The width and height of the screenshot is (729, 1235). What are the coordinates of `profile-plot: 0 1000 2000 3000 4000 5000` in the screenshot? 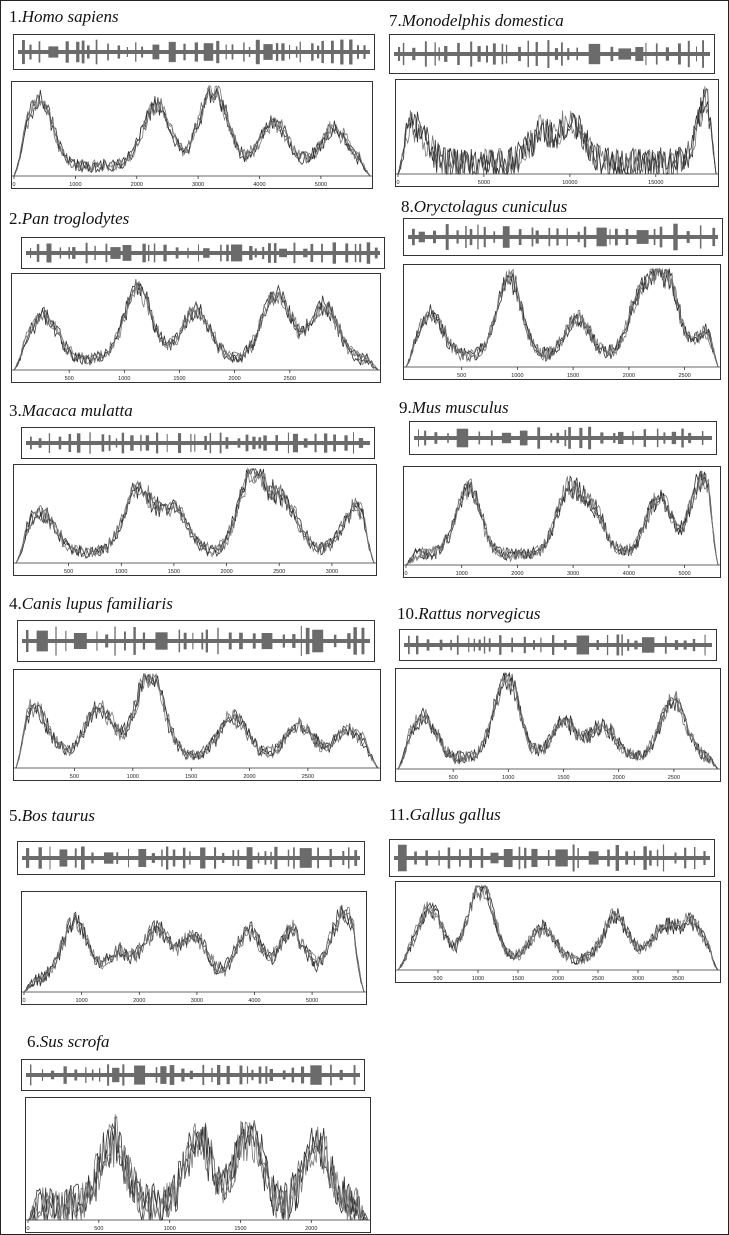 It's located at (192, 135).